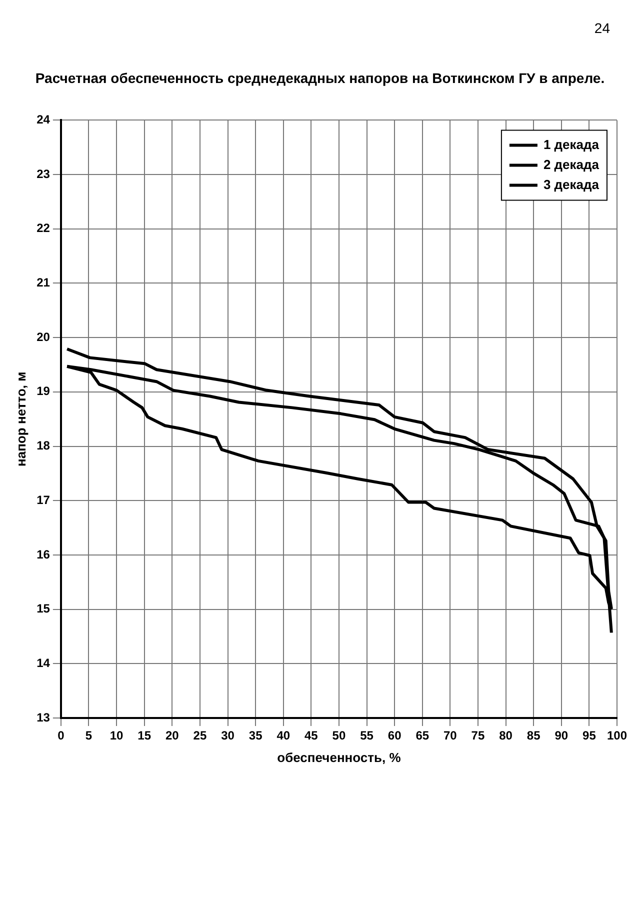 Image resolution: width=640 pixels, height=905 pixels. What do you see at coordinates (20, 419) in the screenshot?
I see `y-axis-title: напор нетто, м` at bounding box center [20, 419].